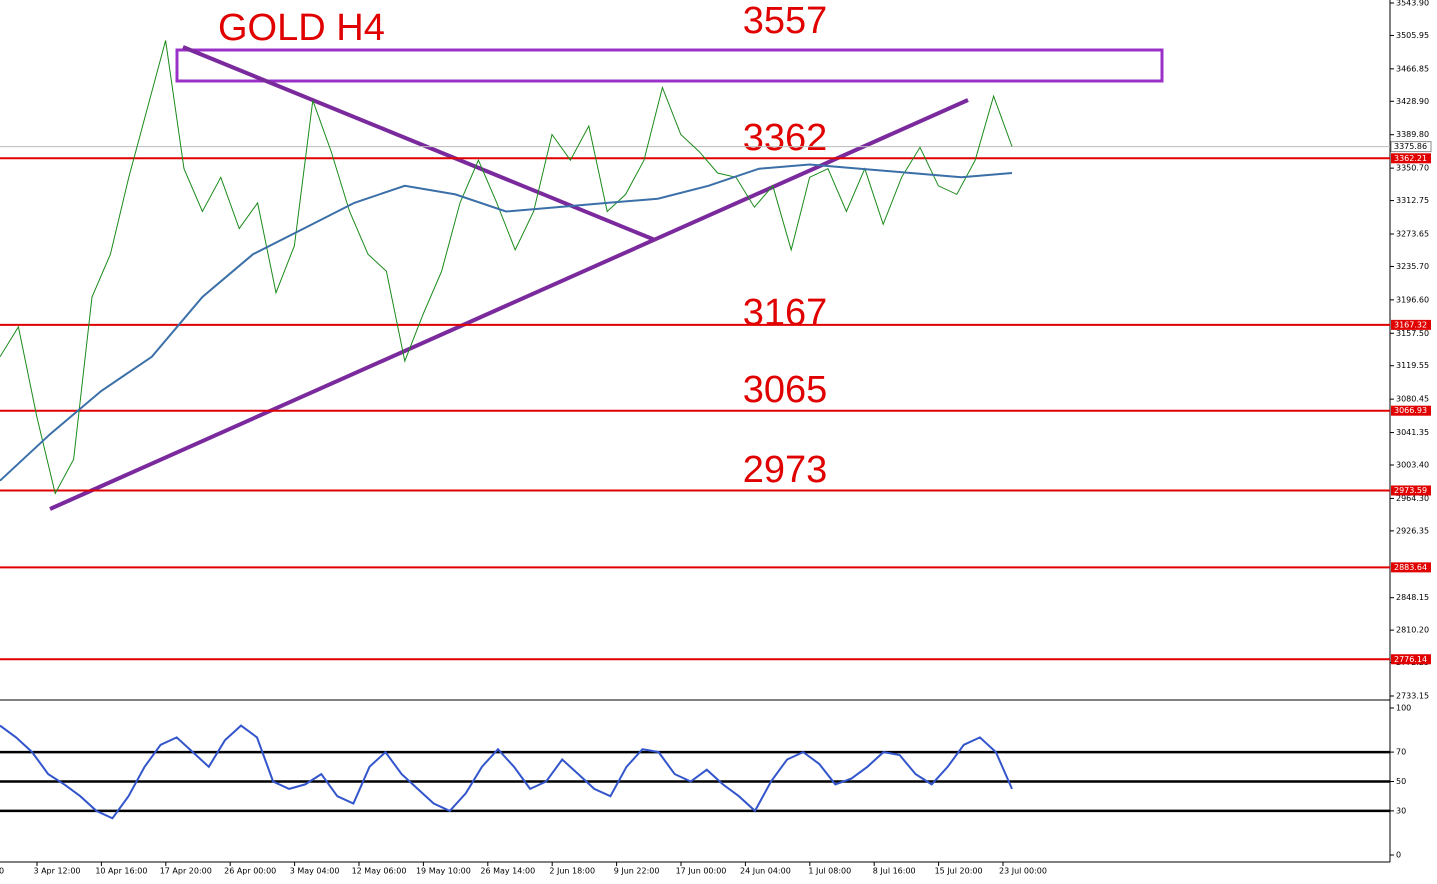  I want to click on trend-line, so click(419, 143).